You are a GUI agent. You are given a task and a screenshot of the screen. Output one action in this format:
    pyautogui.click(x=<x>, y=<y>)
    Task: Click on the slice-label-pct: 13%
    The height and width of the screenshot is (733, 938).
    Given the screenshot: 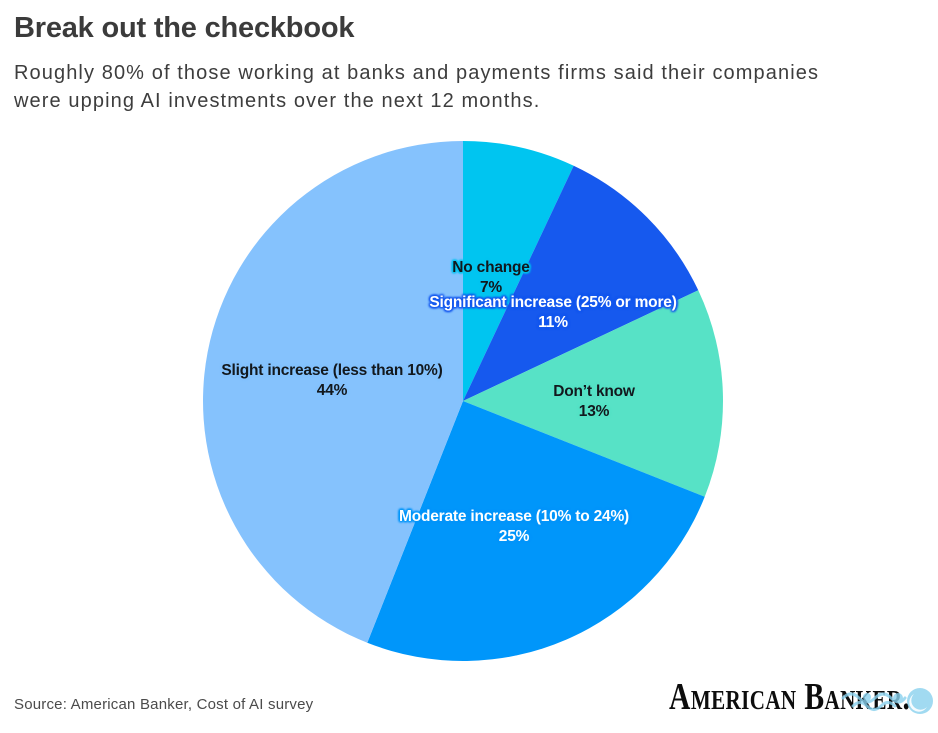 What is the action you would take?
    pyautogui.click(x=594, y=411)
    